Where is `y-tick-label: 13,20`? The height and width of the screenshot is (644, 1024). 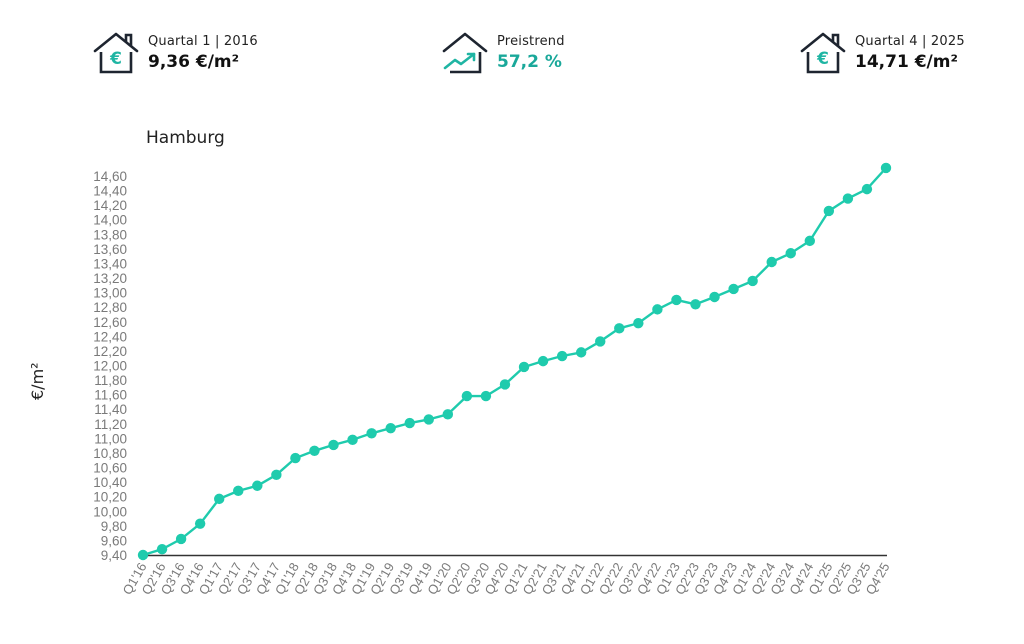
y-tick-label: 13,20 is located at coordinates (110, 278).